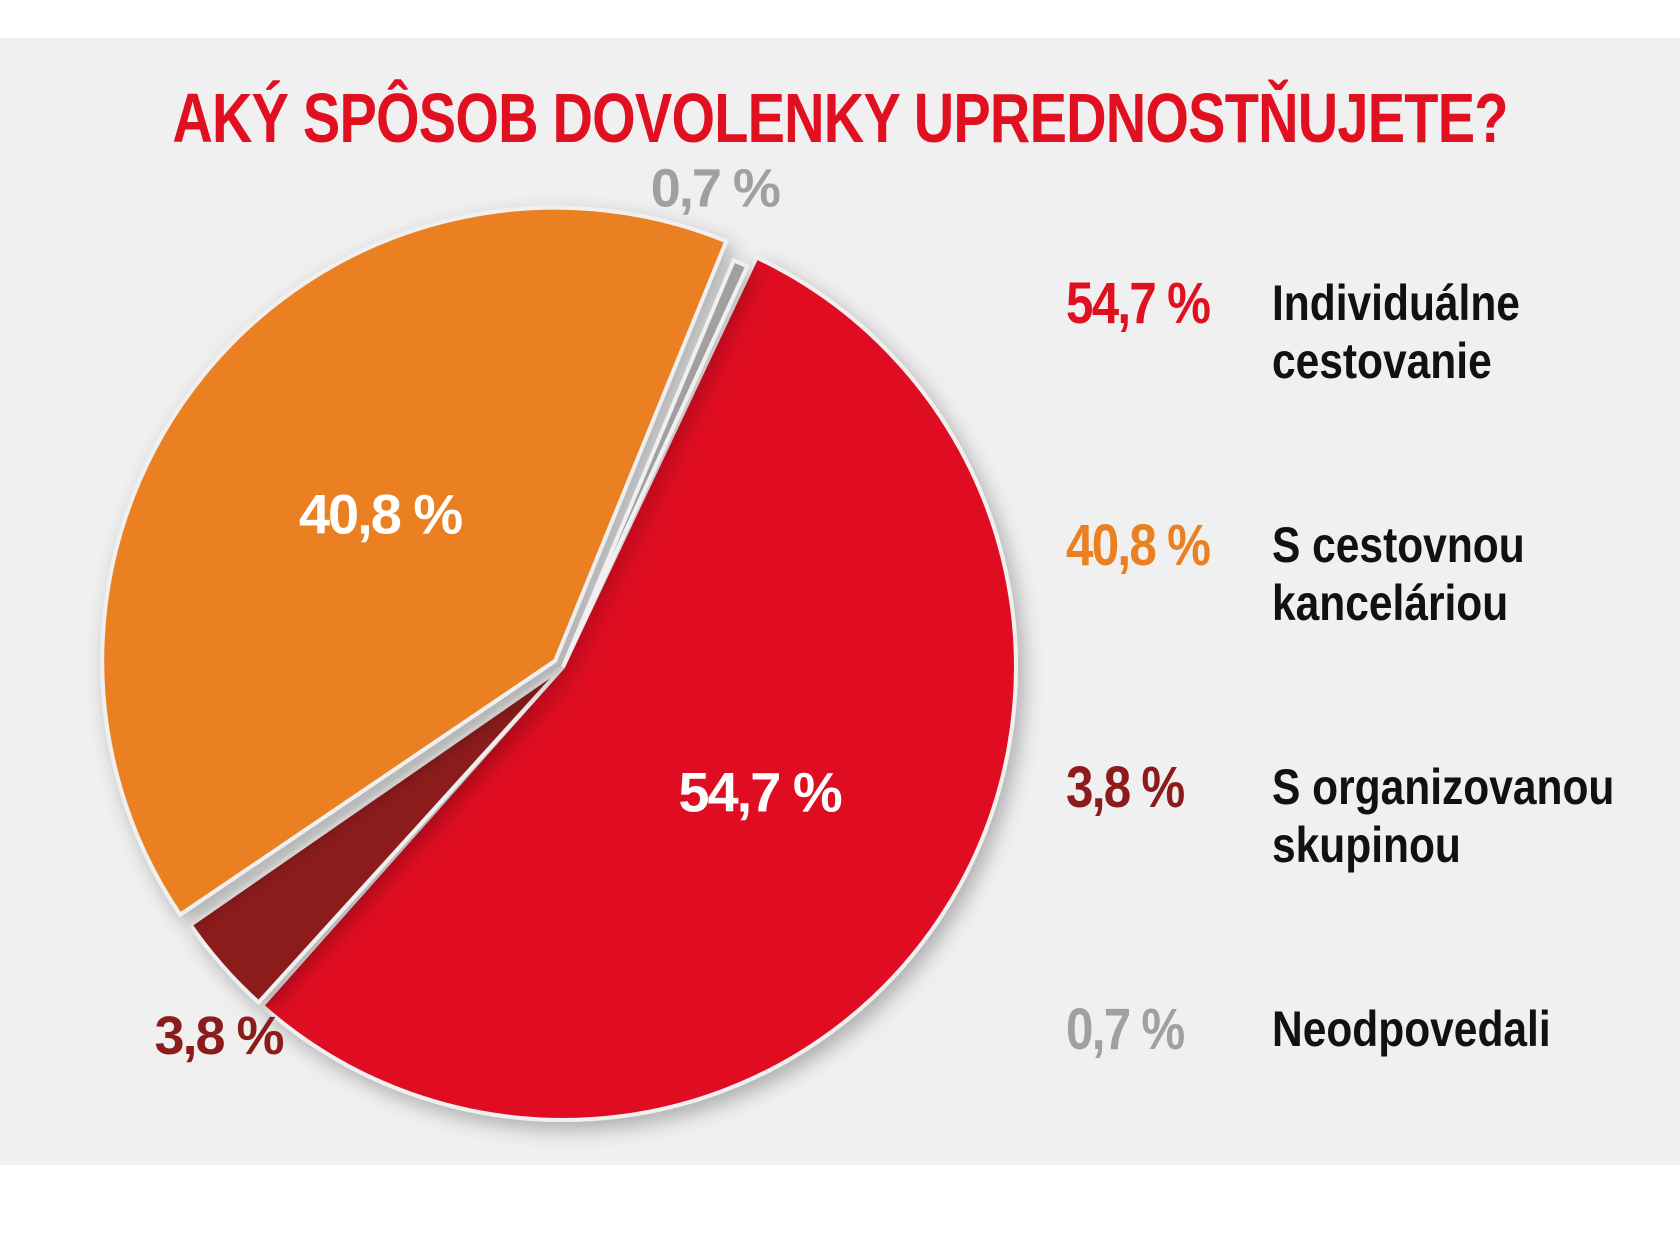  I want to click on pie-slice-label: 40,8 %, so click(381, 513).